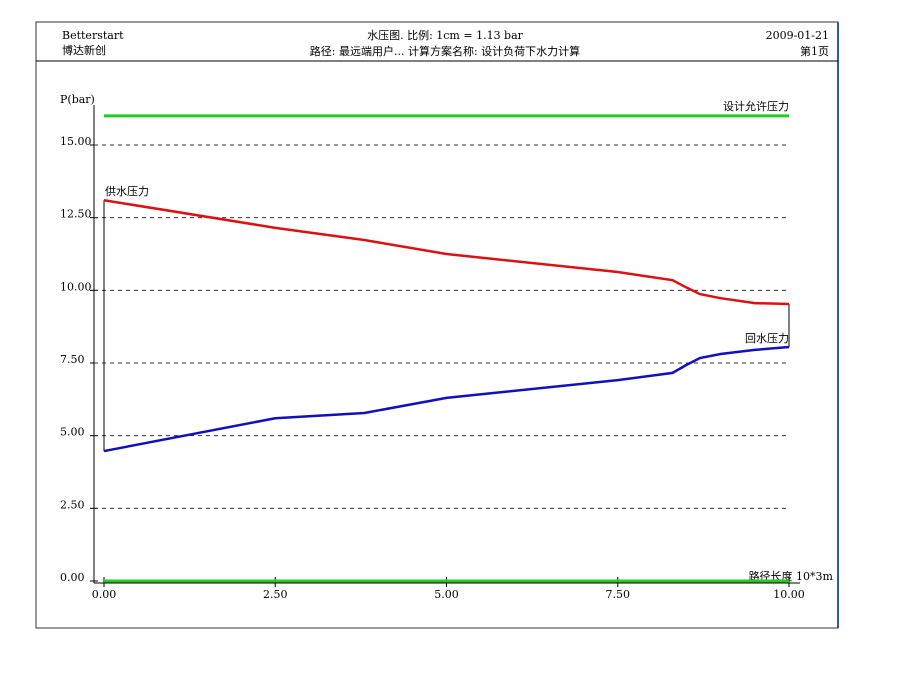 This screenshot has height=675, width=921. What do you see at coordinates (72, 432) in the screenshot?
I see `y-tick-label: 5.00` at bounding box center [72, 432].